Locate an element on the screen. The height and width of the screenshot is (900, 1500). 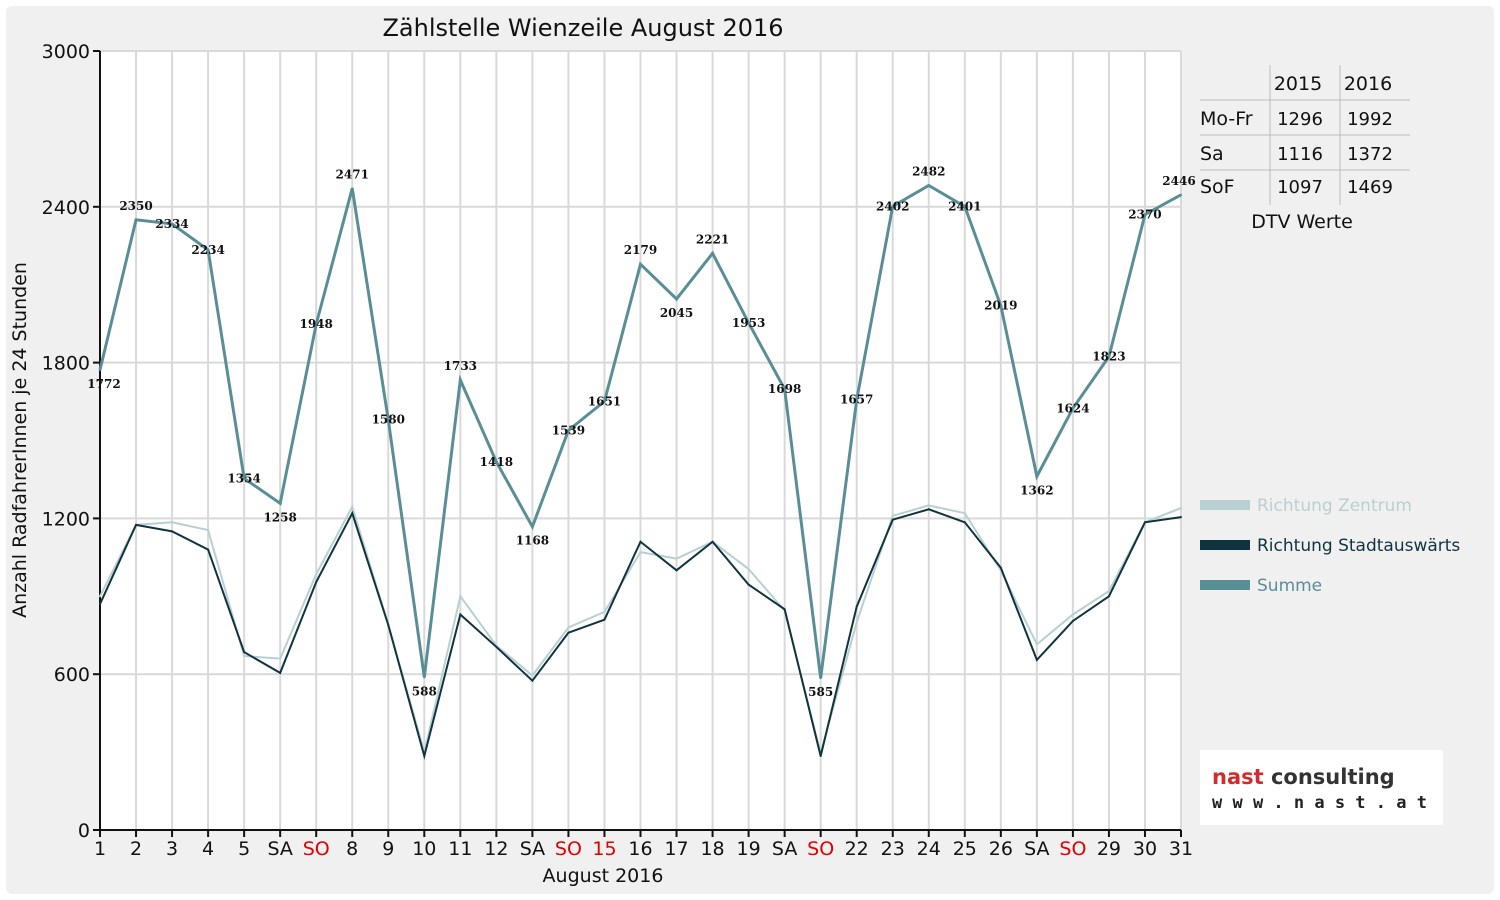
logo-wordmark: nast consulting is located at coordinates (1303, 777).